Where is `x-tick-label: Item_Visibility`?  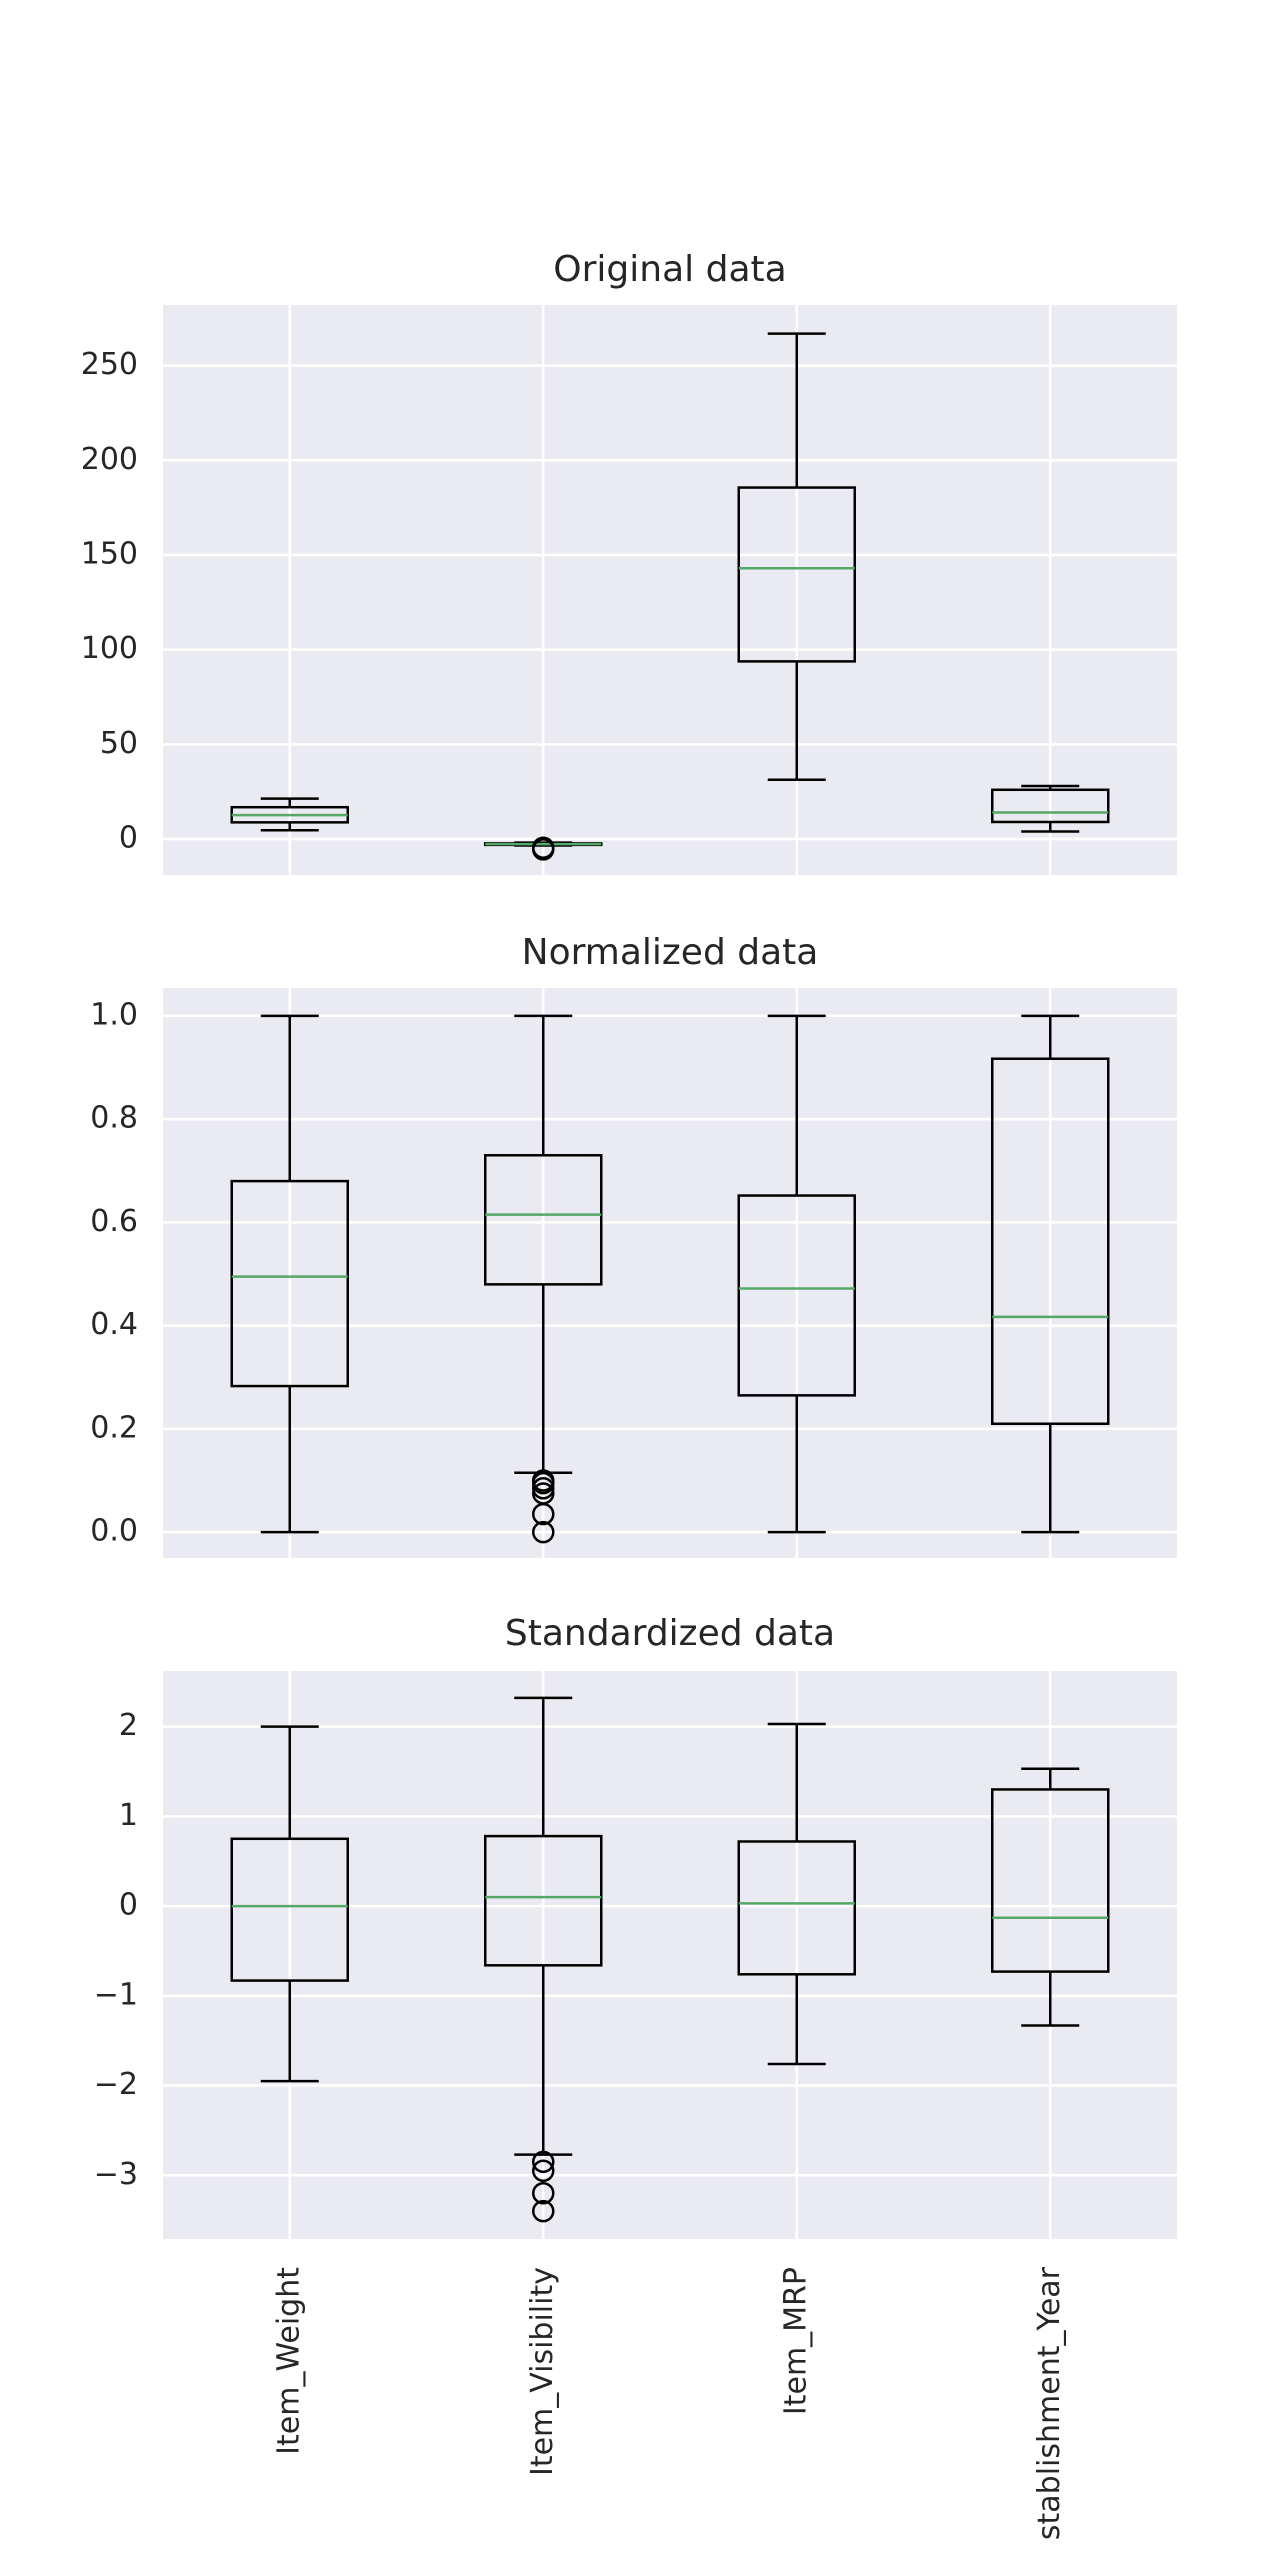 x-tick-label: Item_Visibility is located at coordinates (542, 2371).